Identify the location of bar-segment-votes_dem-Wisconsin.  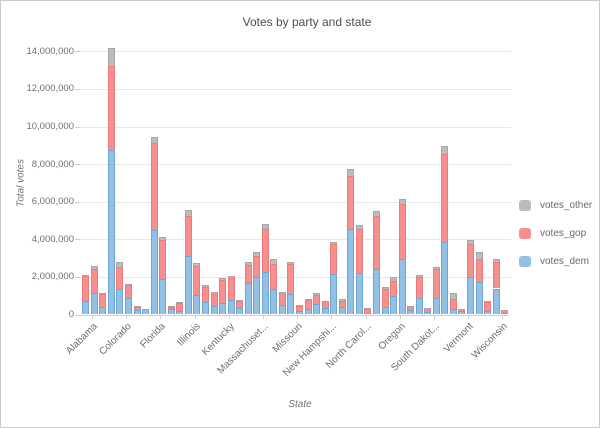
(496, 301).